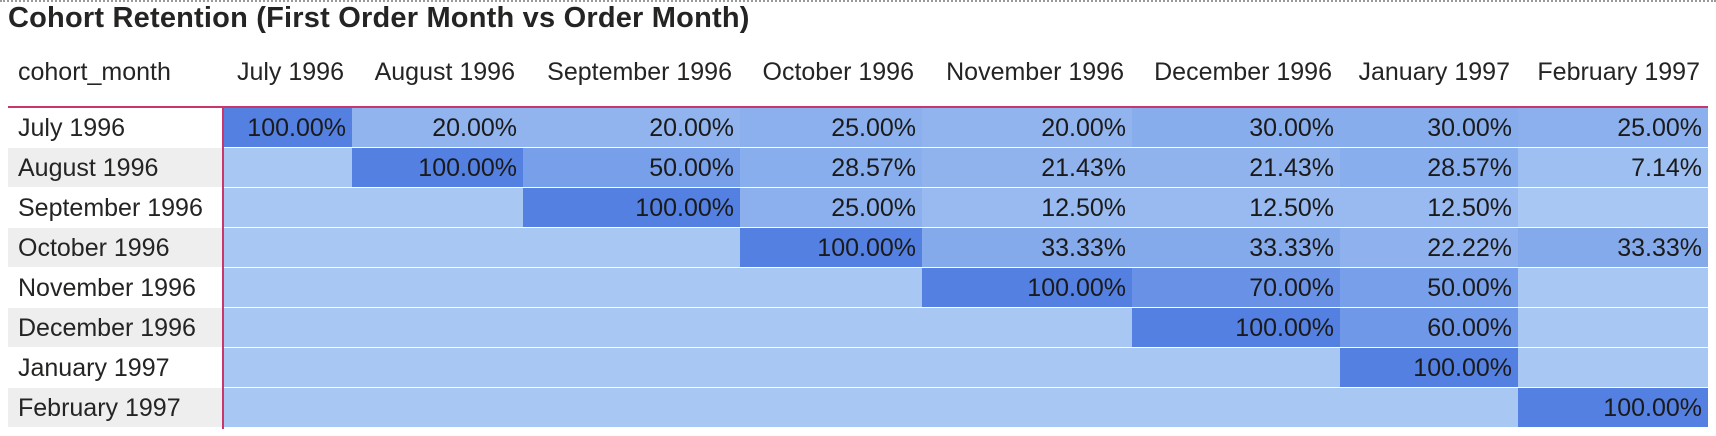 The height and width of the screenshot is (436, 1716). Describe the element at coordinates (115, 327) in the screenshot. I see `row-header: December 1996` at that location.